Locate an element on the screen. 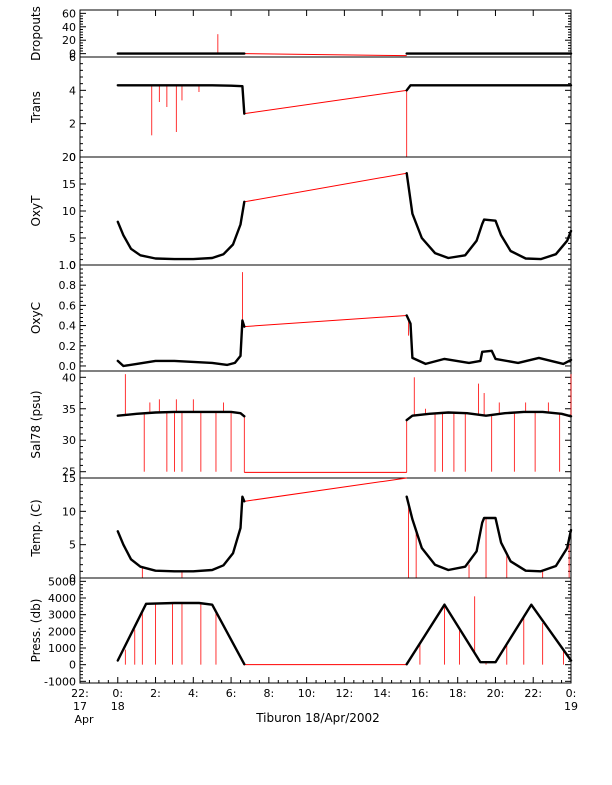  y-tick-label: 0.0 is located at coordinates (68, 366).